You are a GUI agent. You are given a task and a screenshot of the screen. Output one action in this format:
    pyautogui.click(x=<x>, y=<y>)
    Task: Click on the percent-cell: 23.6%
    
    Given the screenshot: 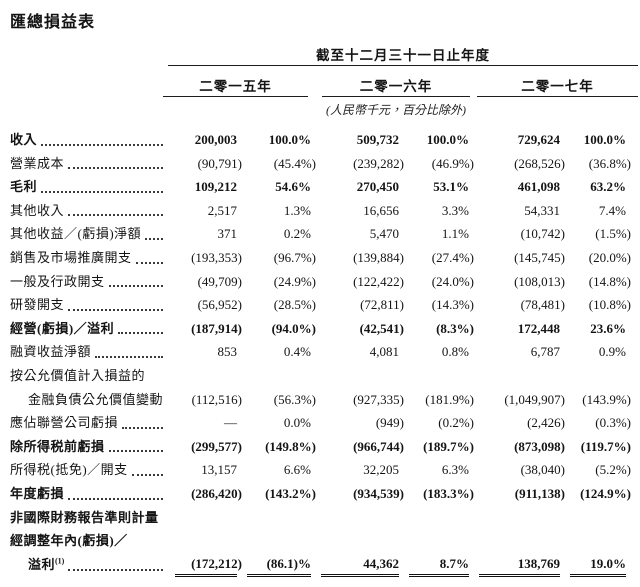 What is the action you would take?
    pyautogui.click(x=608, y=328)
    